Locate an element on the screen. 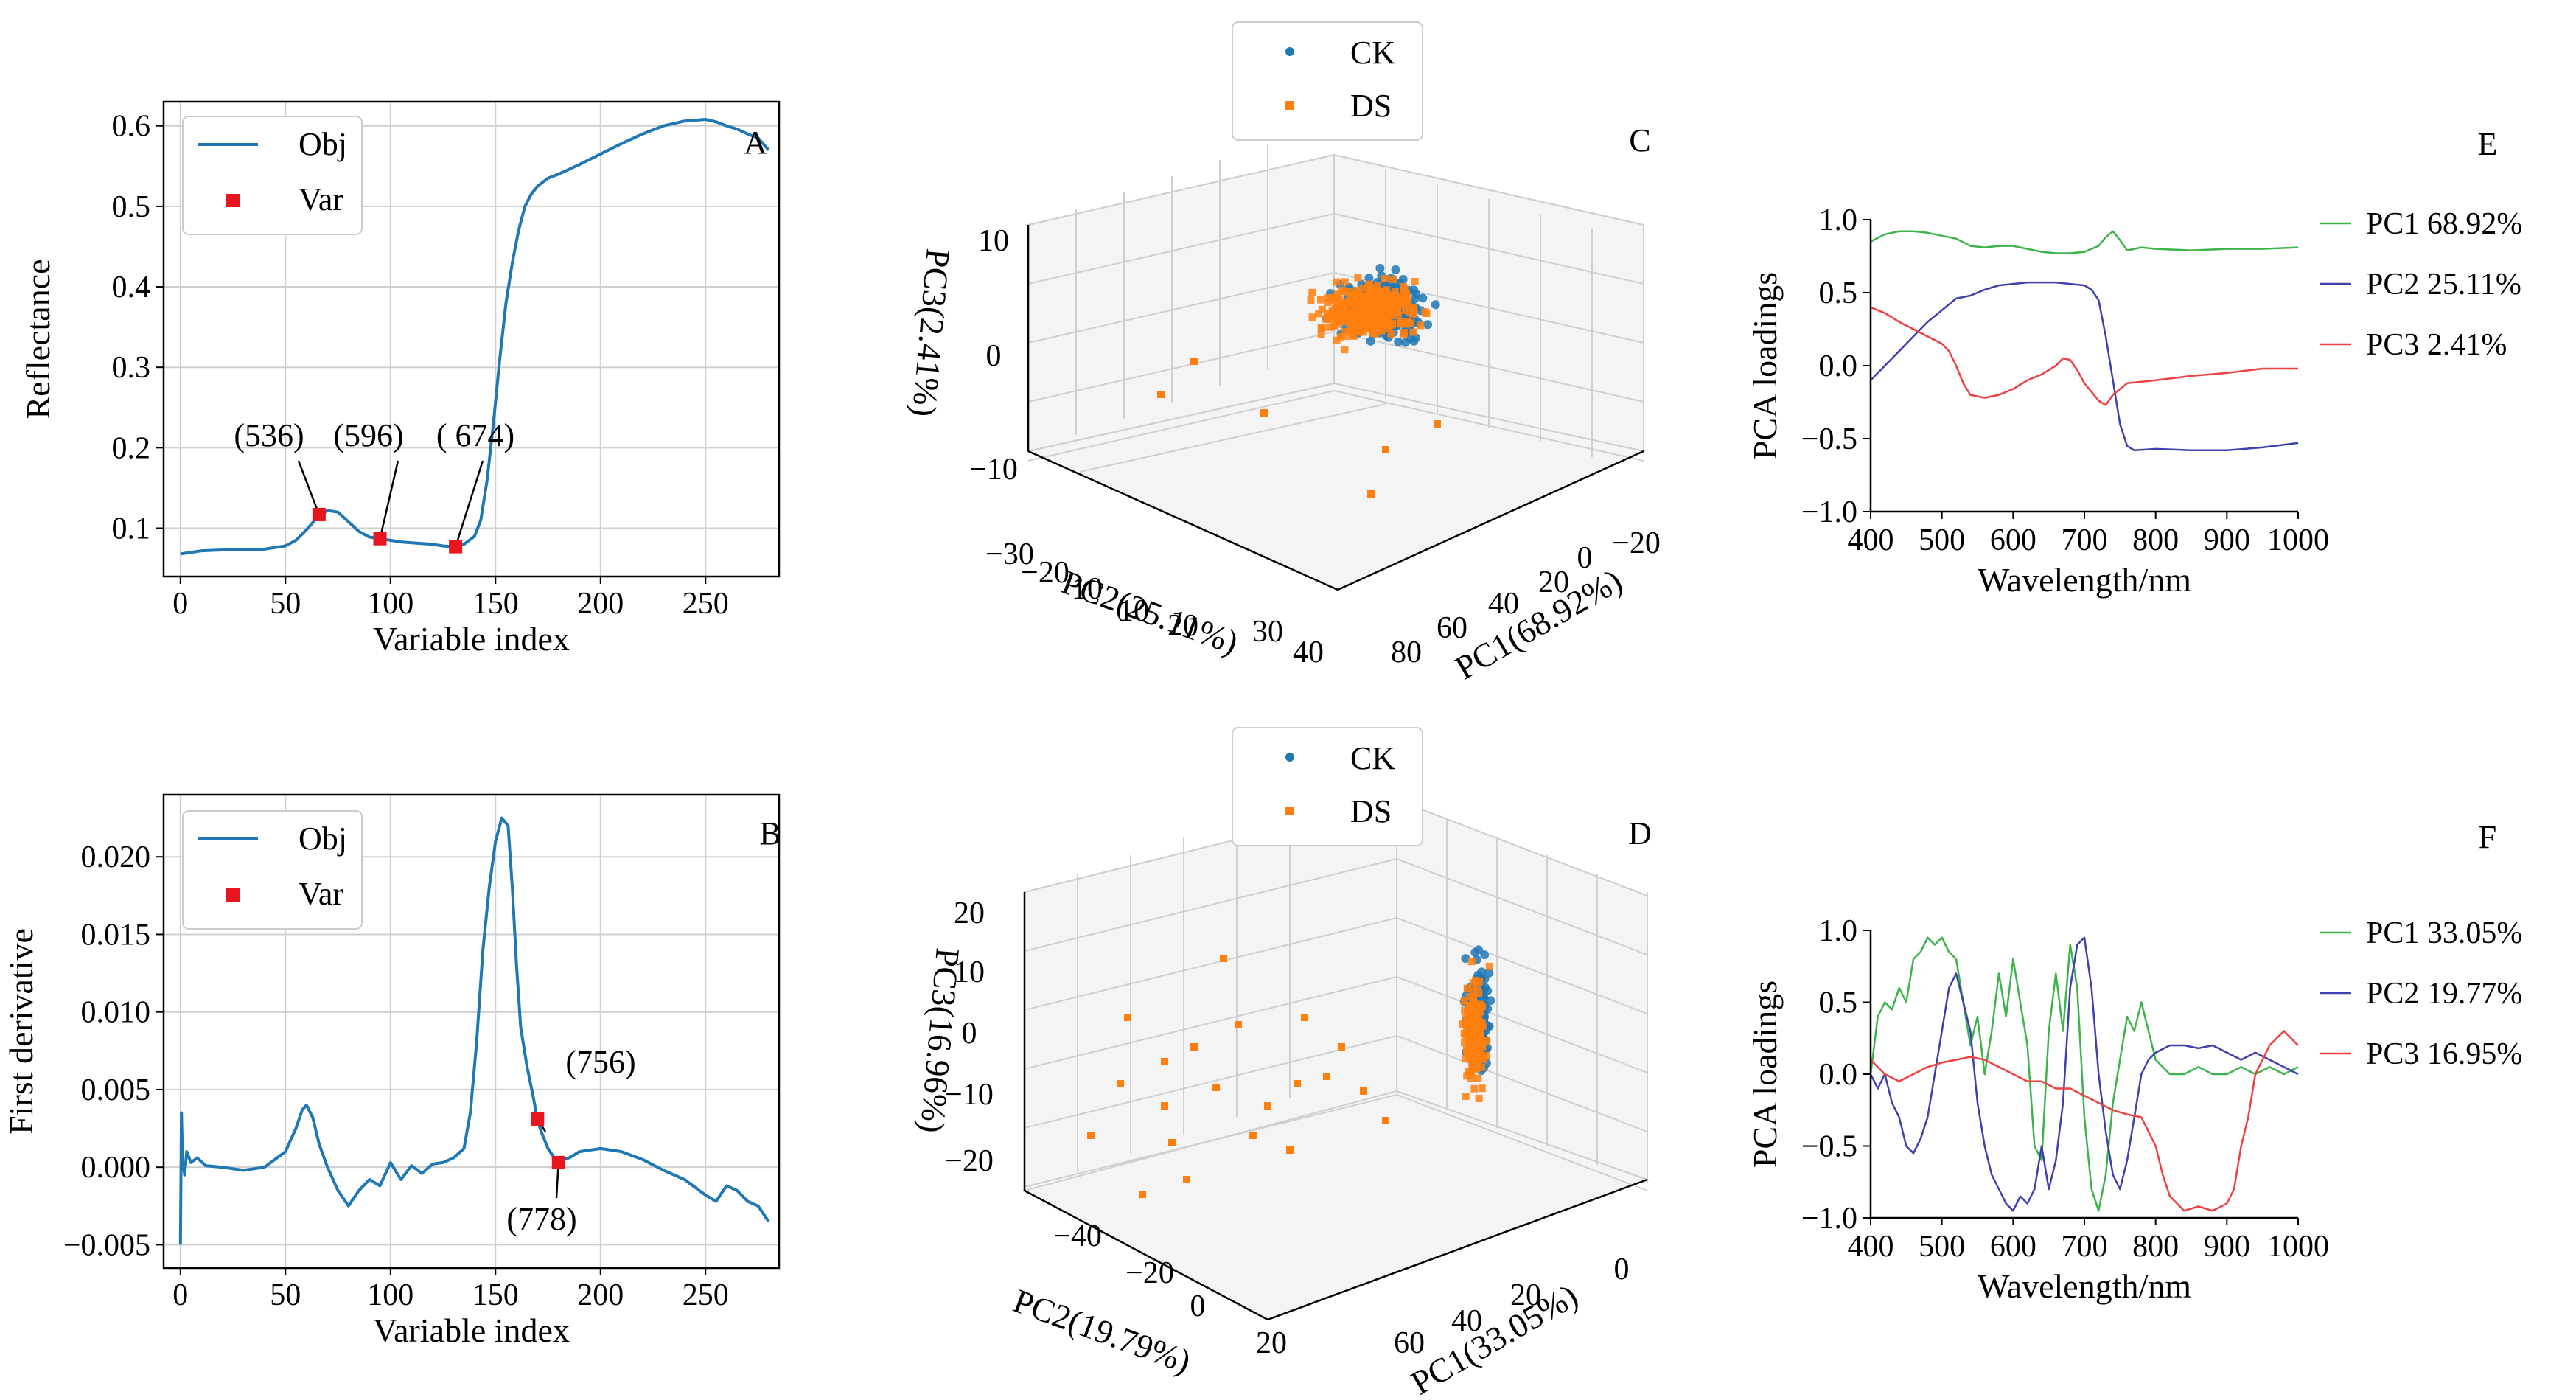  x-tick-label: 700 is located at coordinates (2085, 540).